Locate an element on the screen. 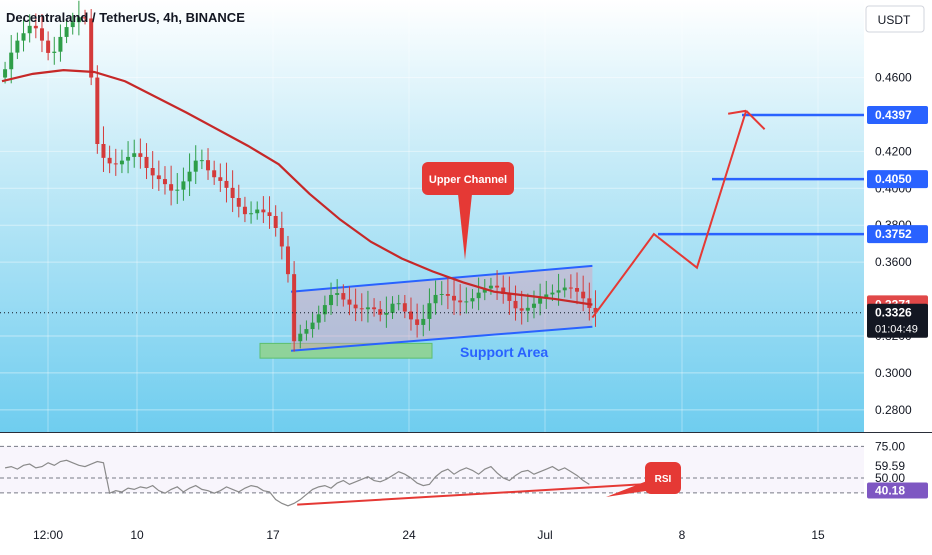 The height and width of the screenshot is (555, 932). time-tick-label: 15 is located at coordinates (818, 535).